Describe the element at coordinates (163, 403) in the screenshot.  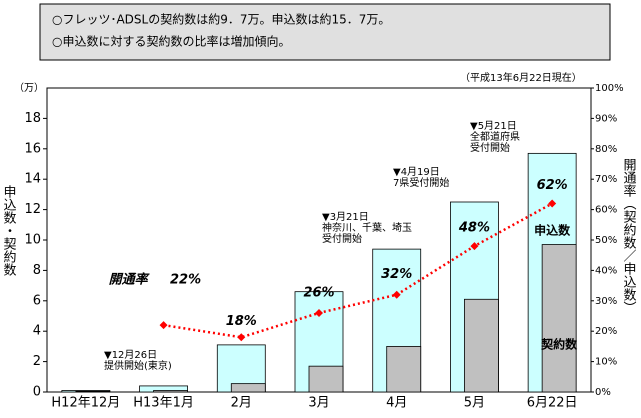
I see `x-tick-label: H13年1月` at that location.